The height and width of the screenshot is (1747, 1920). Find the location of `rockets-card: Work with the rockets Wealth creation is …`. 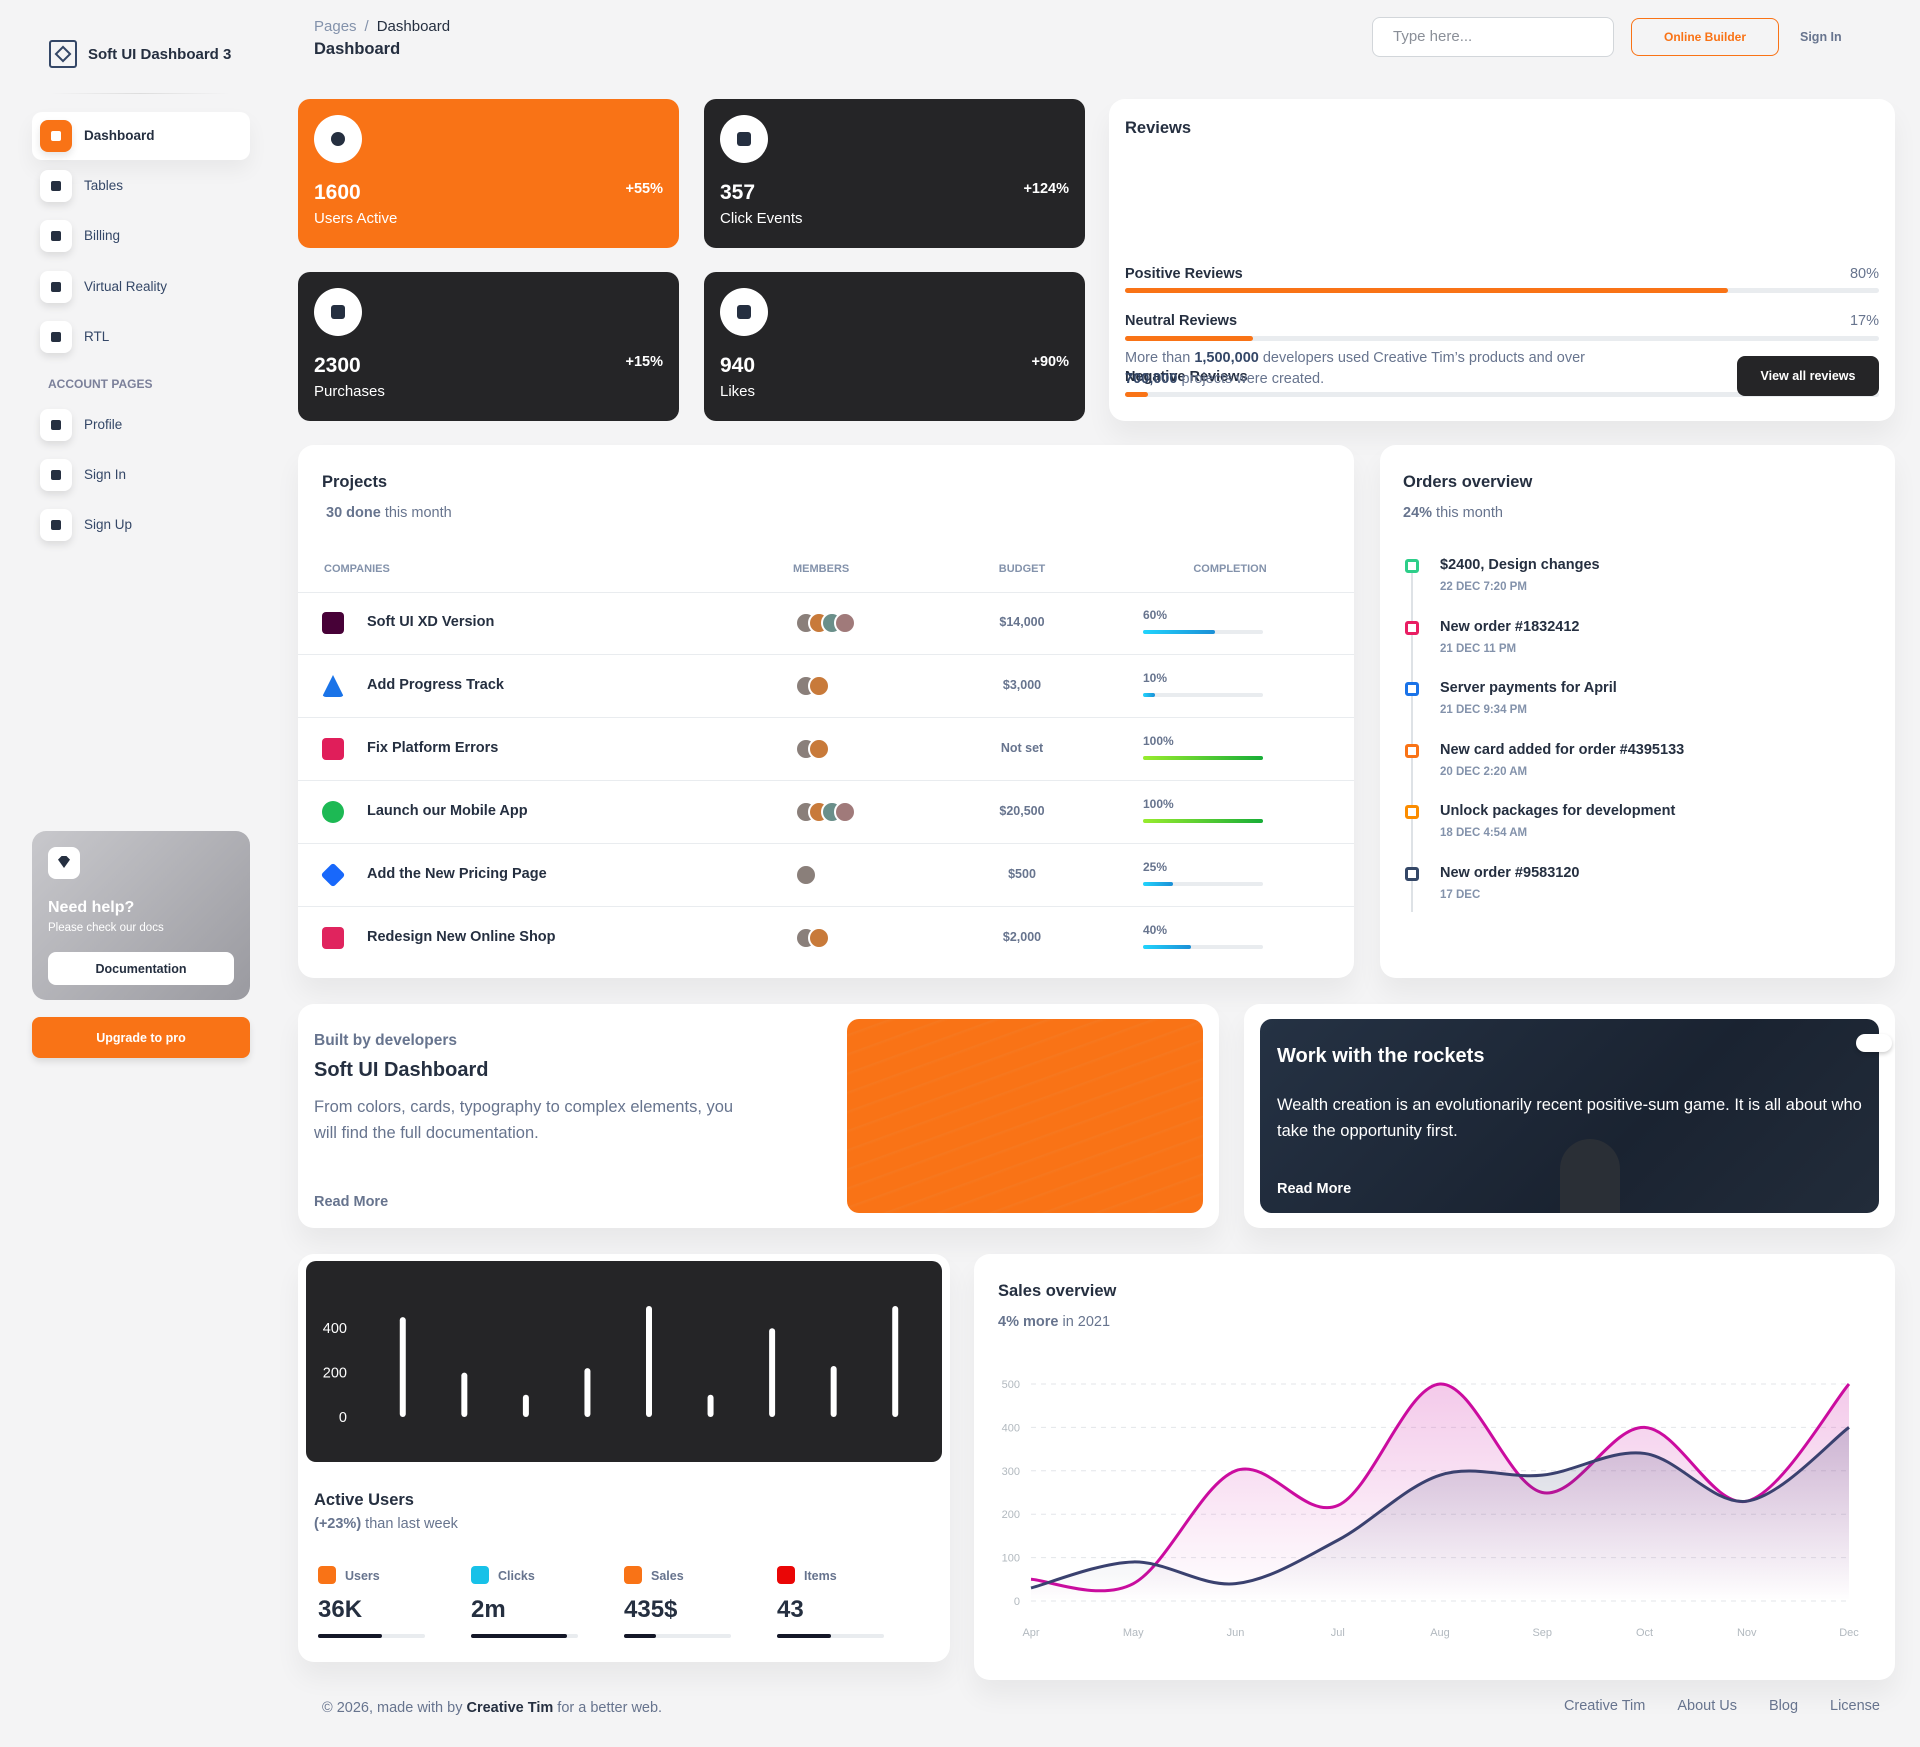

rockets-card: Work with the rockets Wealth creation is … is located at coordinates (1569, 1116).